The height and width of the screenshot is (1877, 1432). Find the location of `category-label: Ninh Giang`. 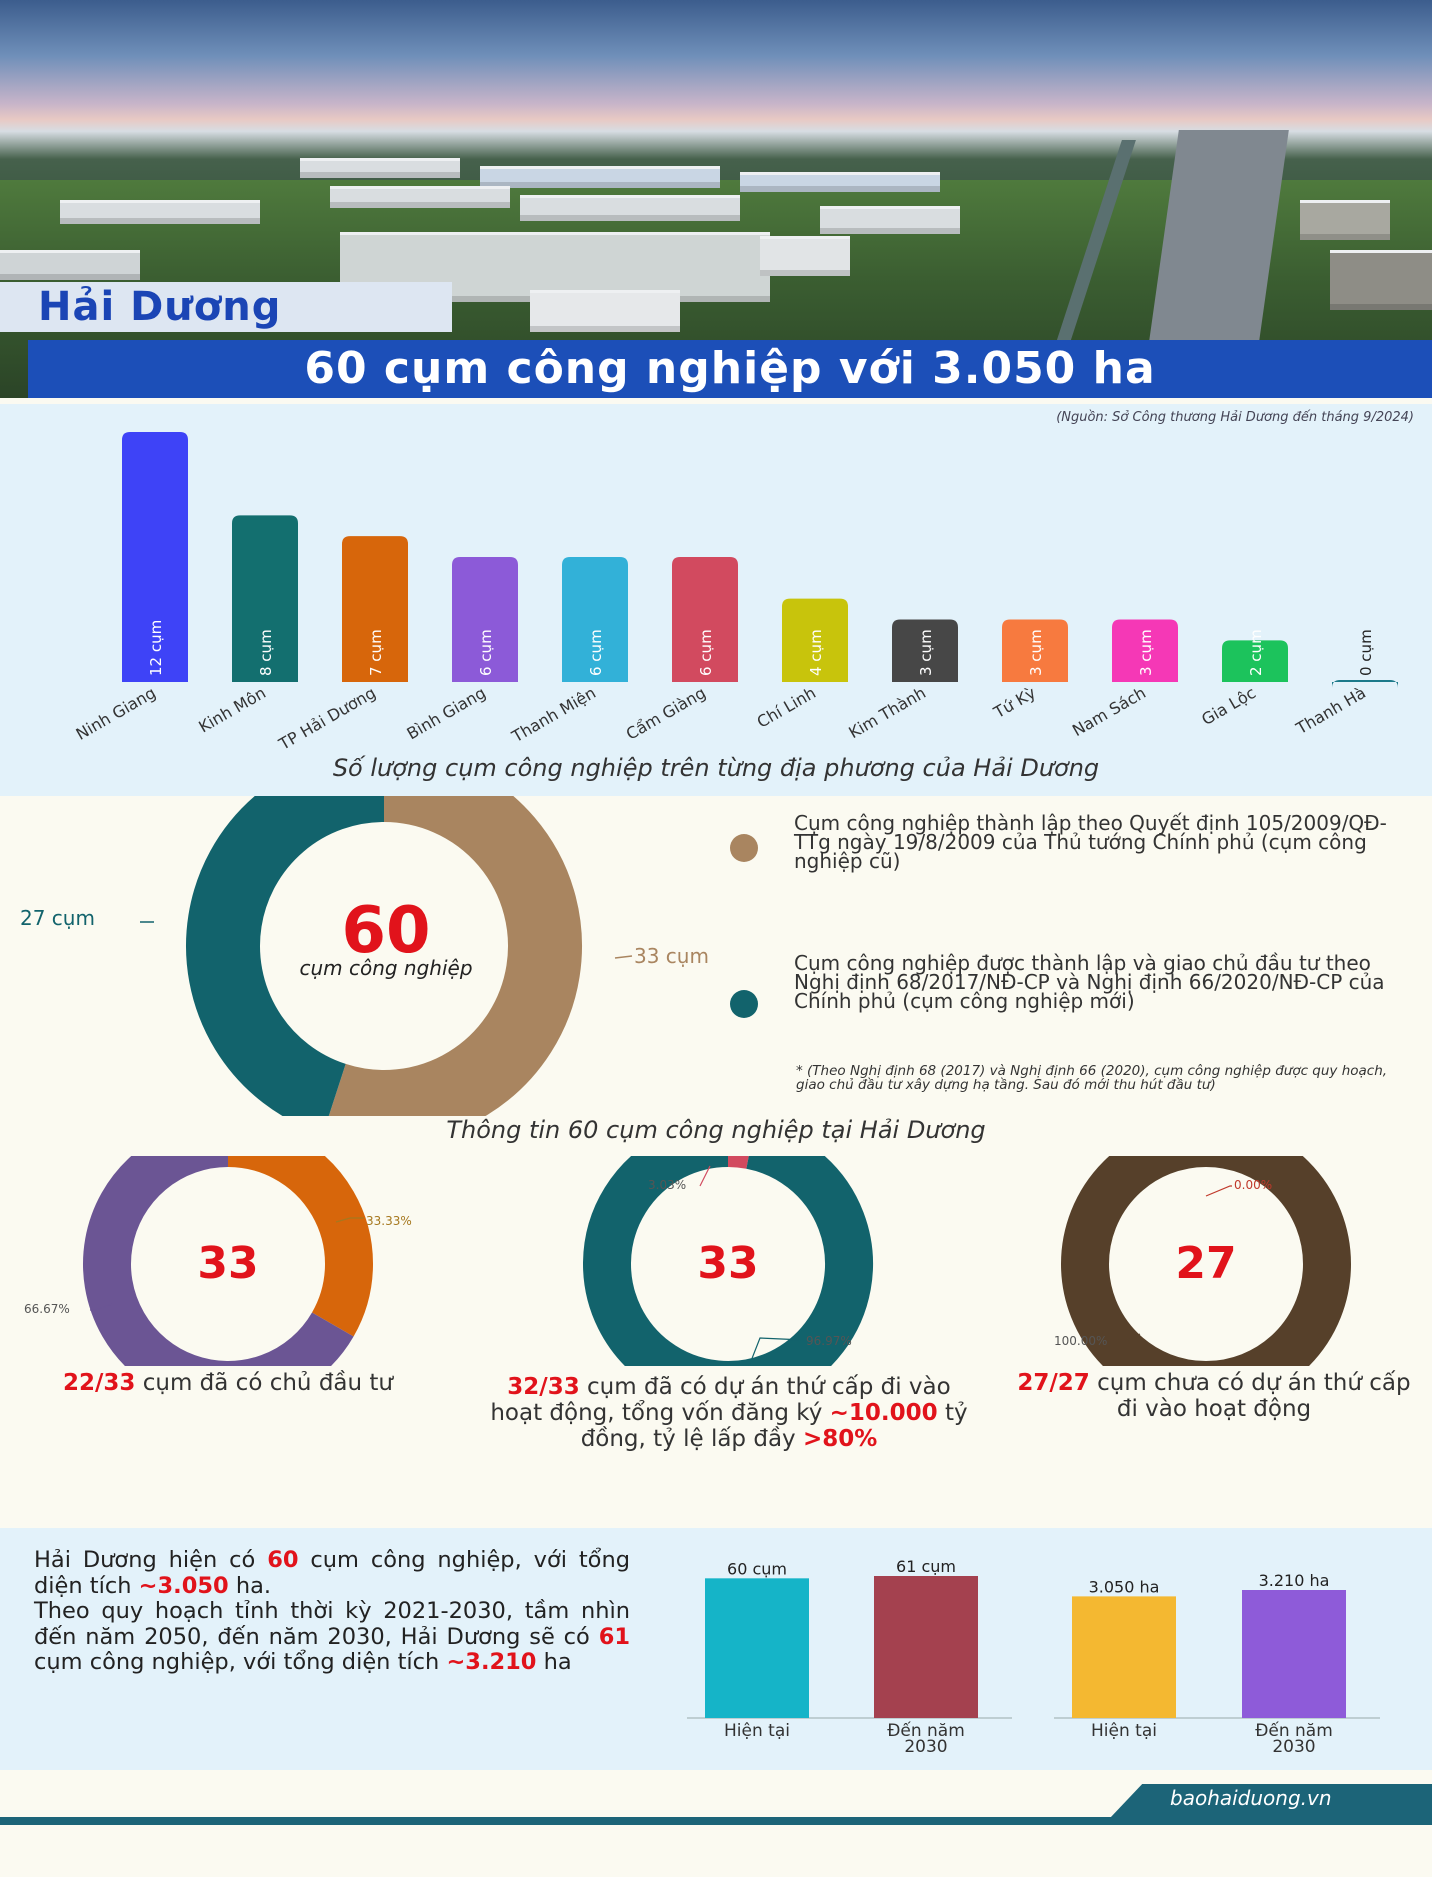

category-label: Ninh Giang is located at coordinates (116, 713).